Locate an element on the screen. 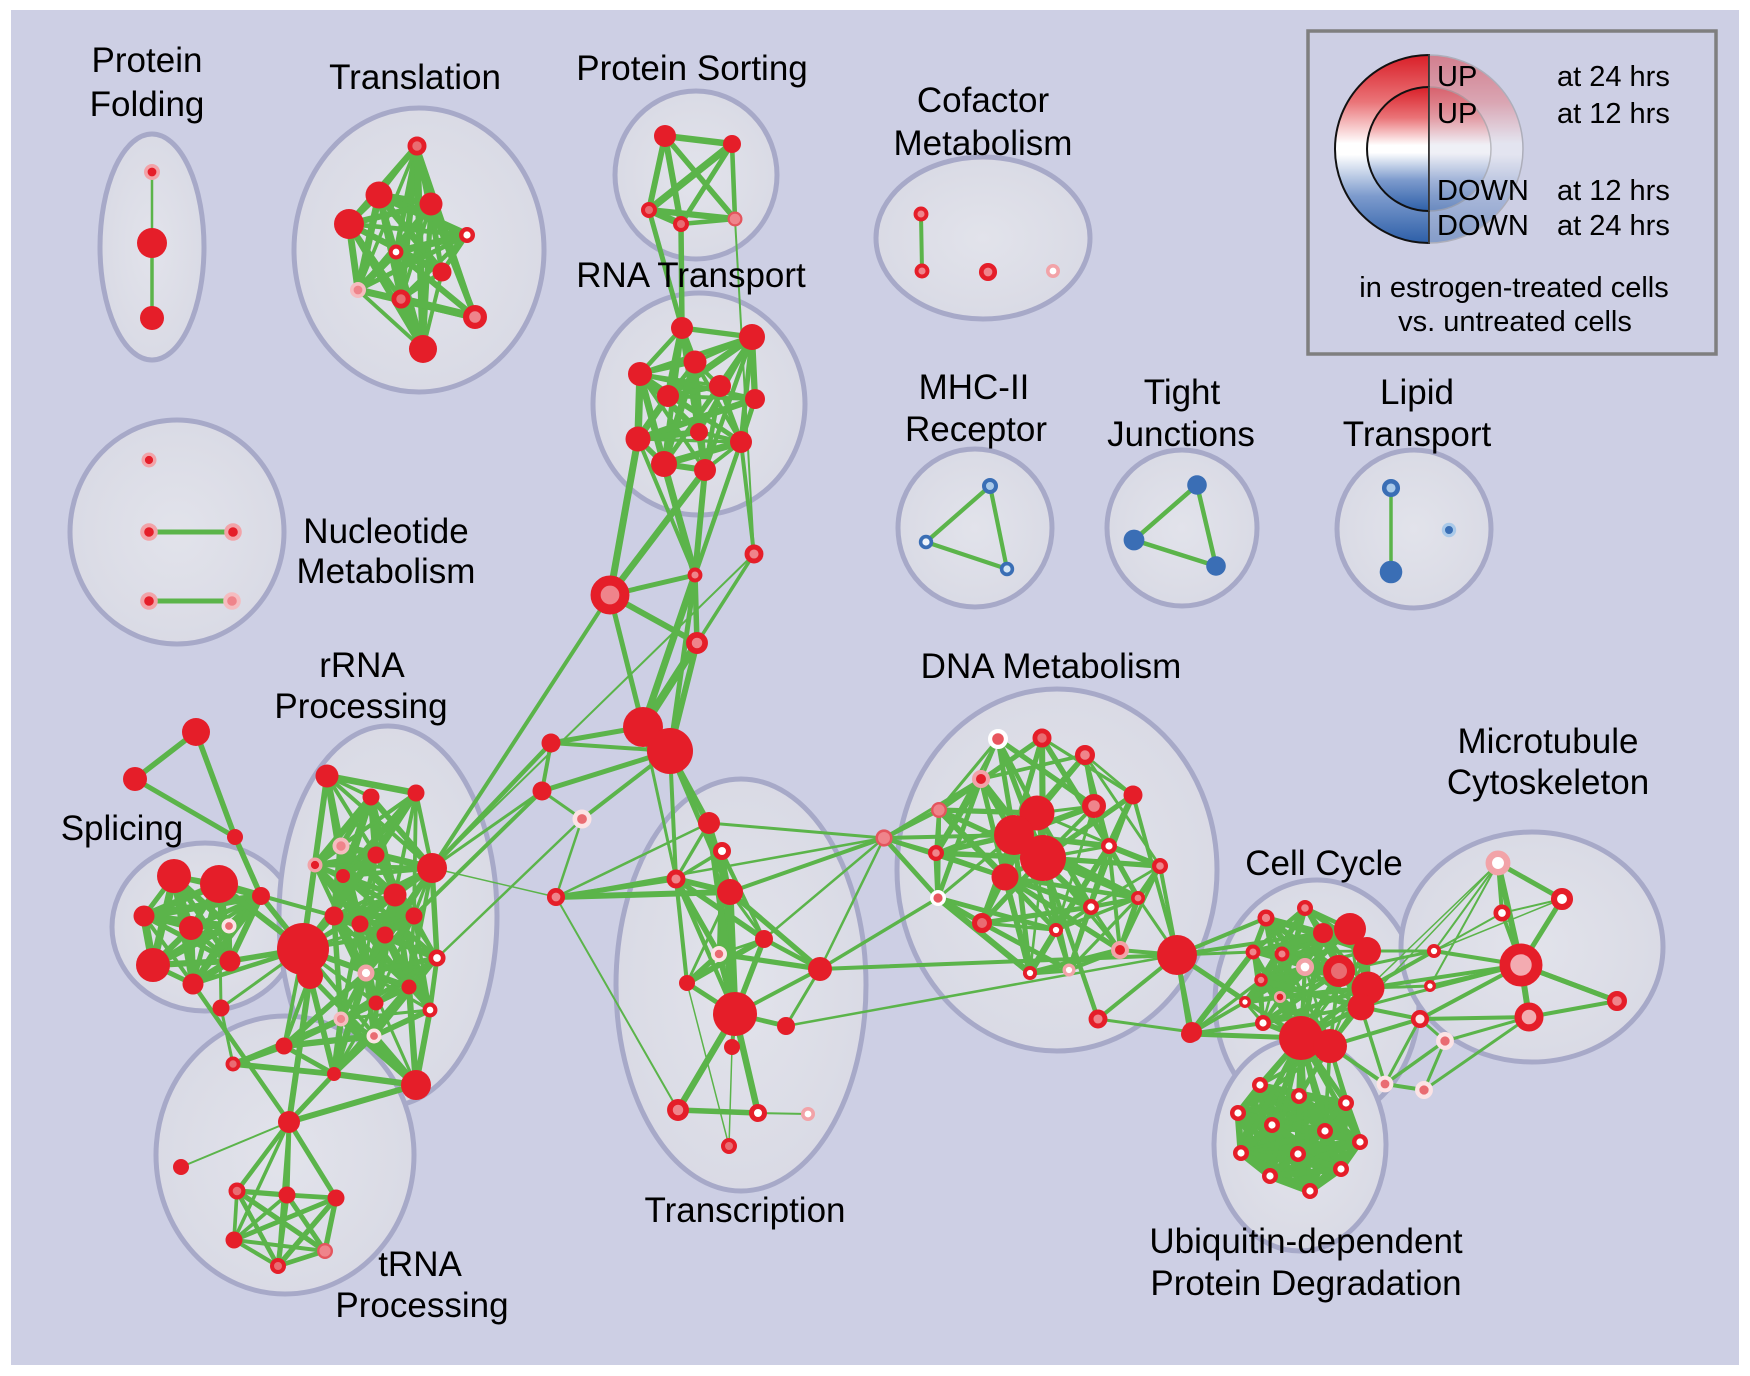 This screenshot has width=1750, height=1376. svg-text: DNA Metabolism is located at coordinates (1051, 666).